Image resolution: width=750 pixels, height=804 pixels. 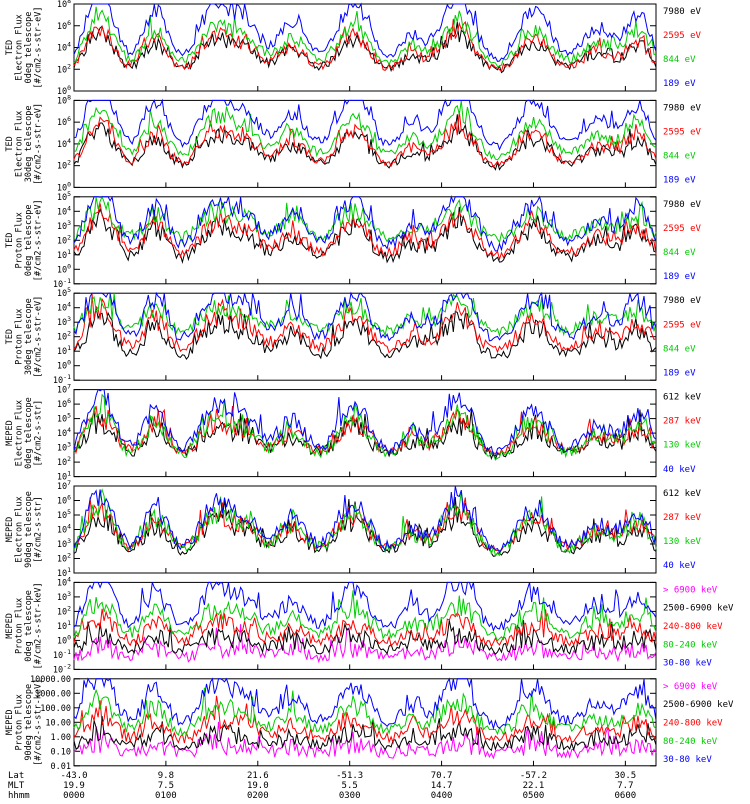 What do you see at coordinates (693, 627) in the screenshot?
I see `legend-label: 240-800 keV` at bounding box center [693, 627].